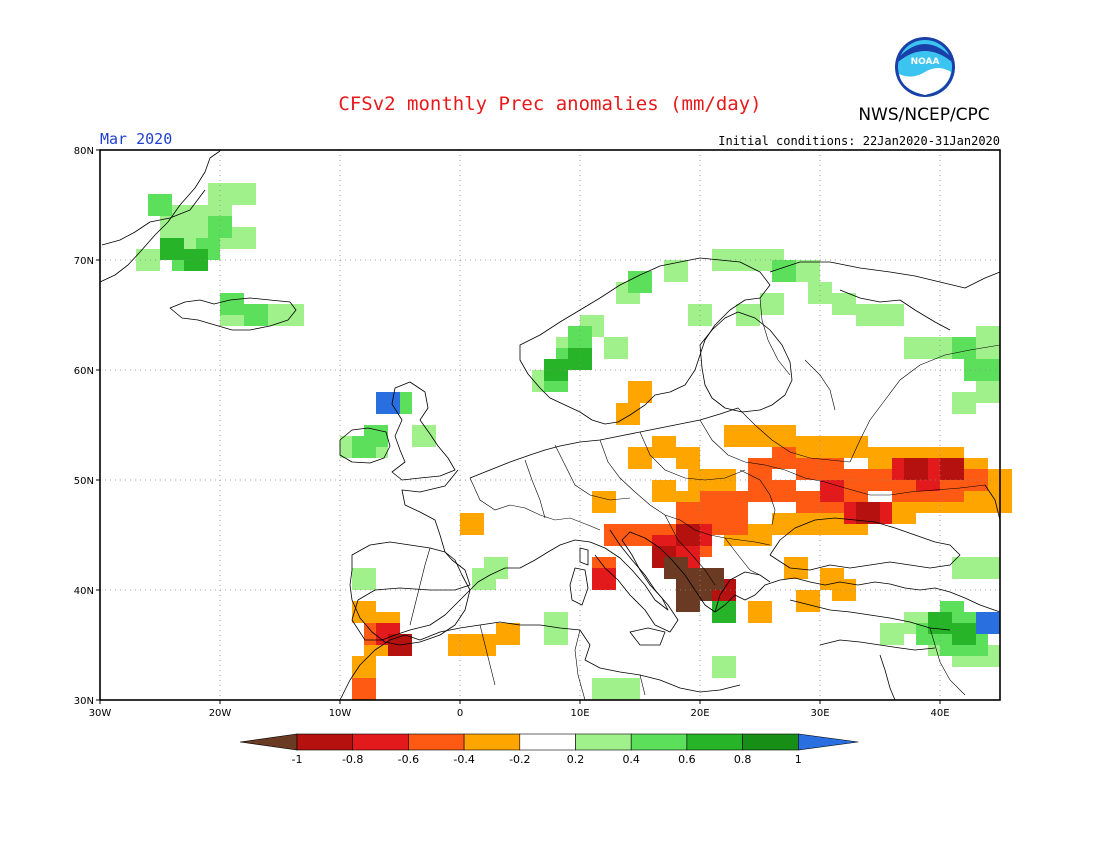 This screenshot has width=1100, height=850. I want to click on lon-tick-label: 0, so click(460, 713).